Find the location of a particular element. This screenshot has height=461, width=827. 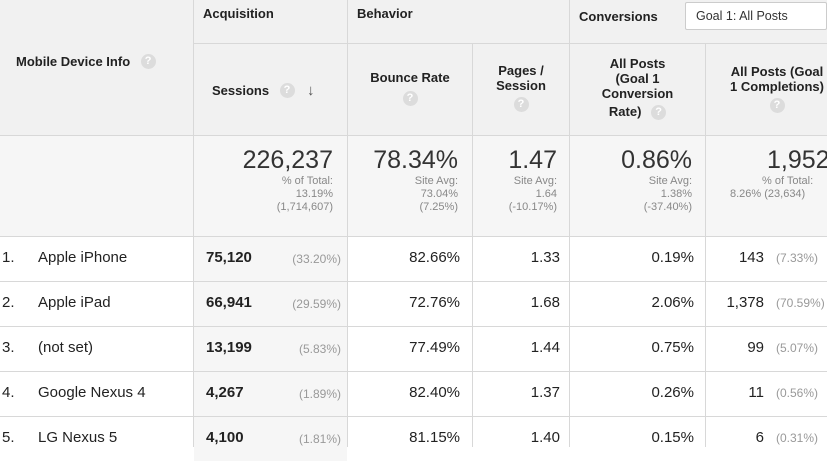

col-comp-label-1: All Posts (Goal is located at coordinates (777, 71).